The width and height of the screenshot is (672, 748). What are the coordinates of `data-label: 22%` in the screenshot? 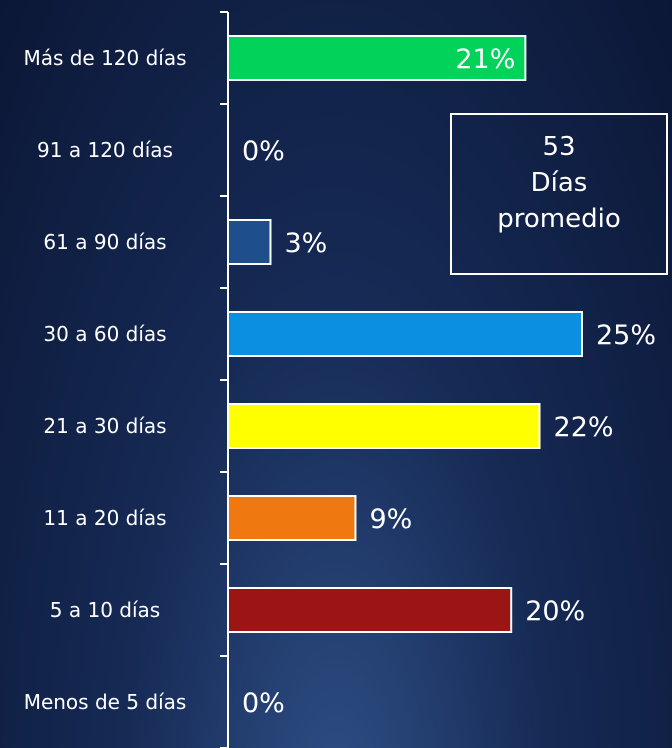 It's located at (584, 427).